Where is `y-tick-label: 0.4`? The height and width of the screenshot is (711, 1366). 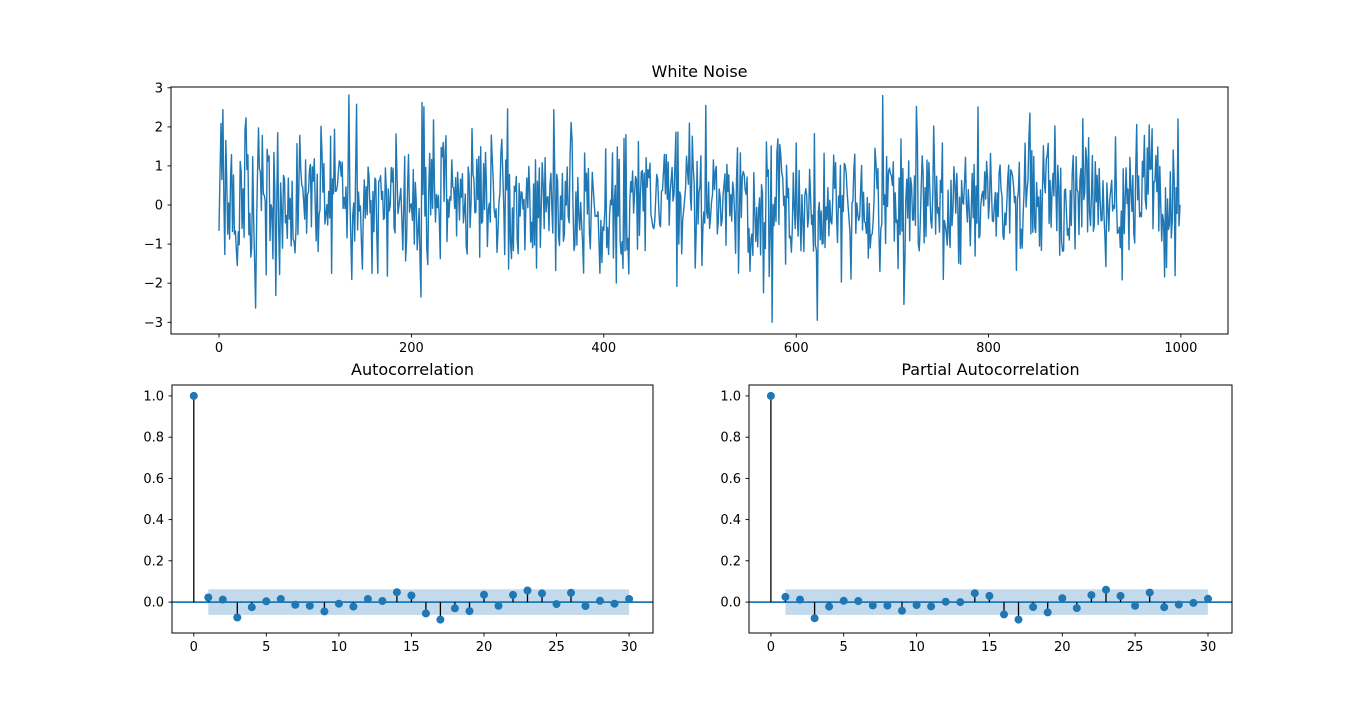
y-tick-label: 0.4 is located at coordinates (153, 520).